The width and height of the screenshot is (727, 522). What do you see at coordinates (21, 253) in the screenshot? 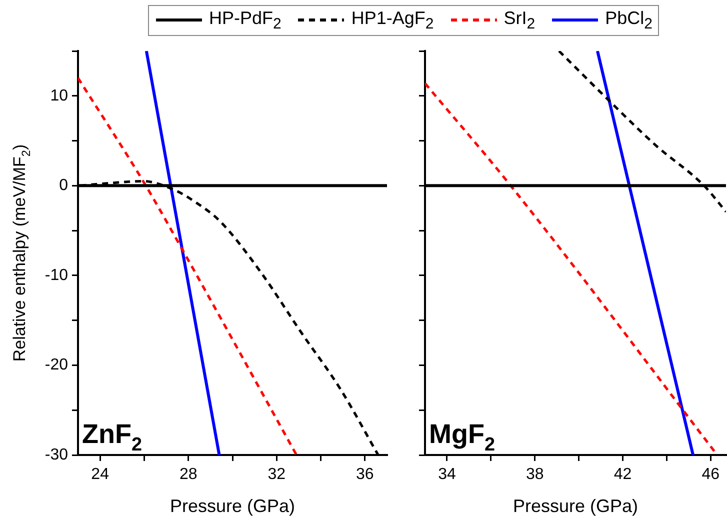
I see `y-axis-title: Relative enthalpy (meV/MF2)` at bounding box center [21, 253].